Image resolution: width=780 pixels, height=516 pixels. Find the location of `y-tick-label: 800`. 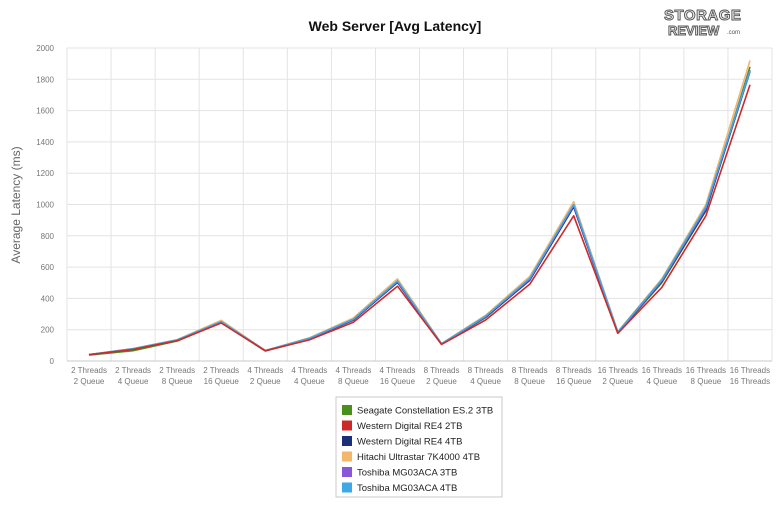

y-tick-label: 800 is located at coordinates (48, 236).